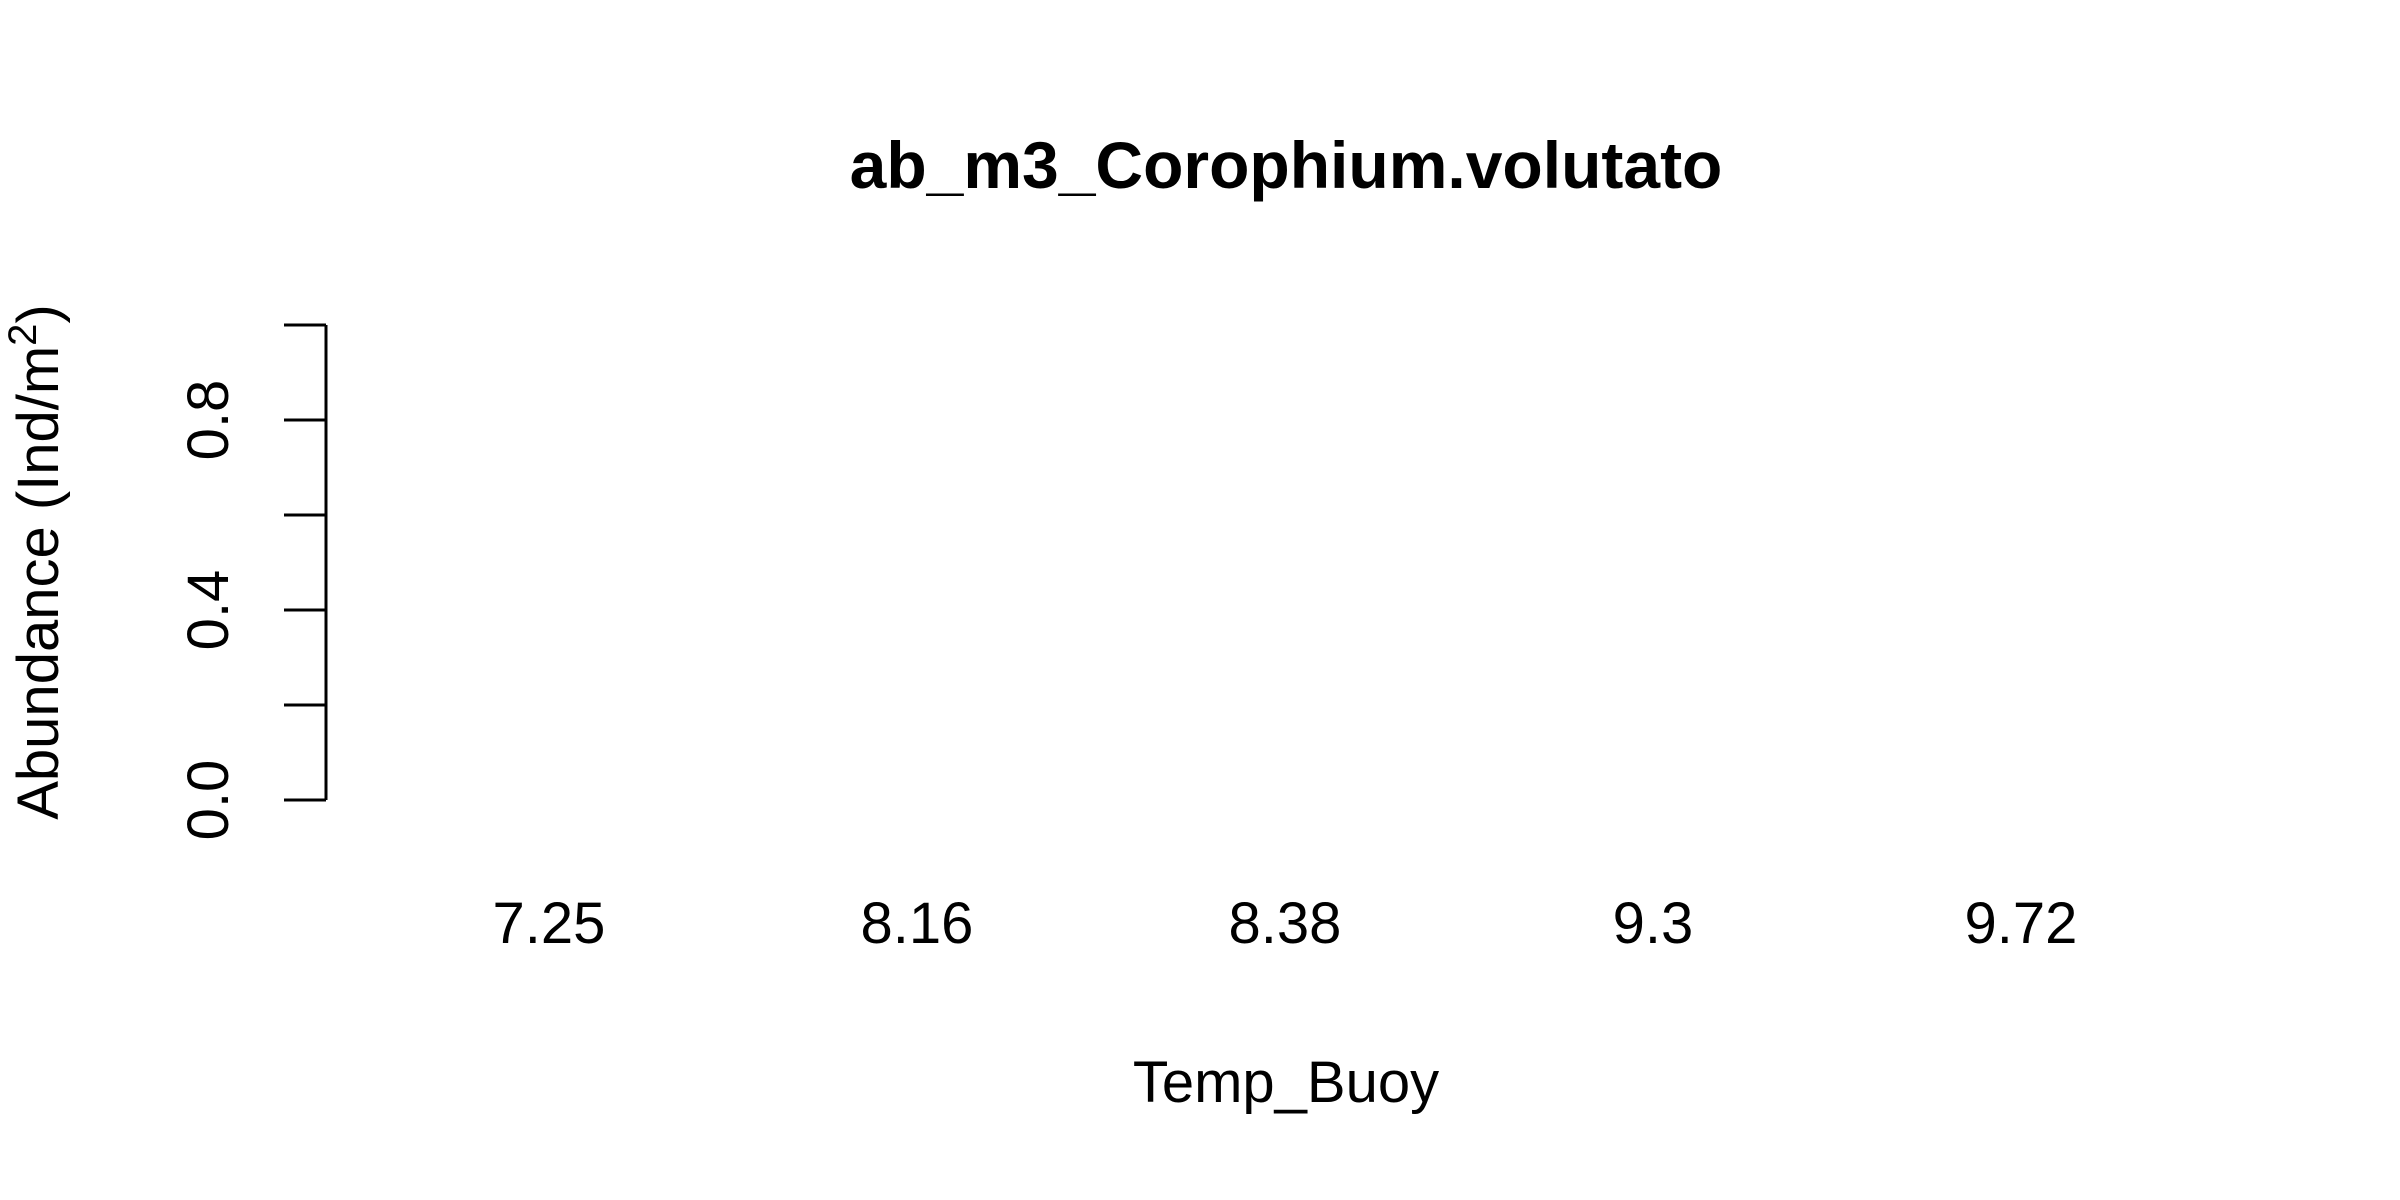 This screenshot has width=2400, height=1200. What do you see at coordinates (1286, 165) in the screenshot?
I see `chart-title: ab_m3_Corophium.volutato` at bounding box center [1286, 165].